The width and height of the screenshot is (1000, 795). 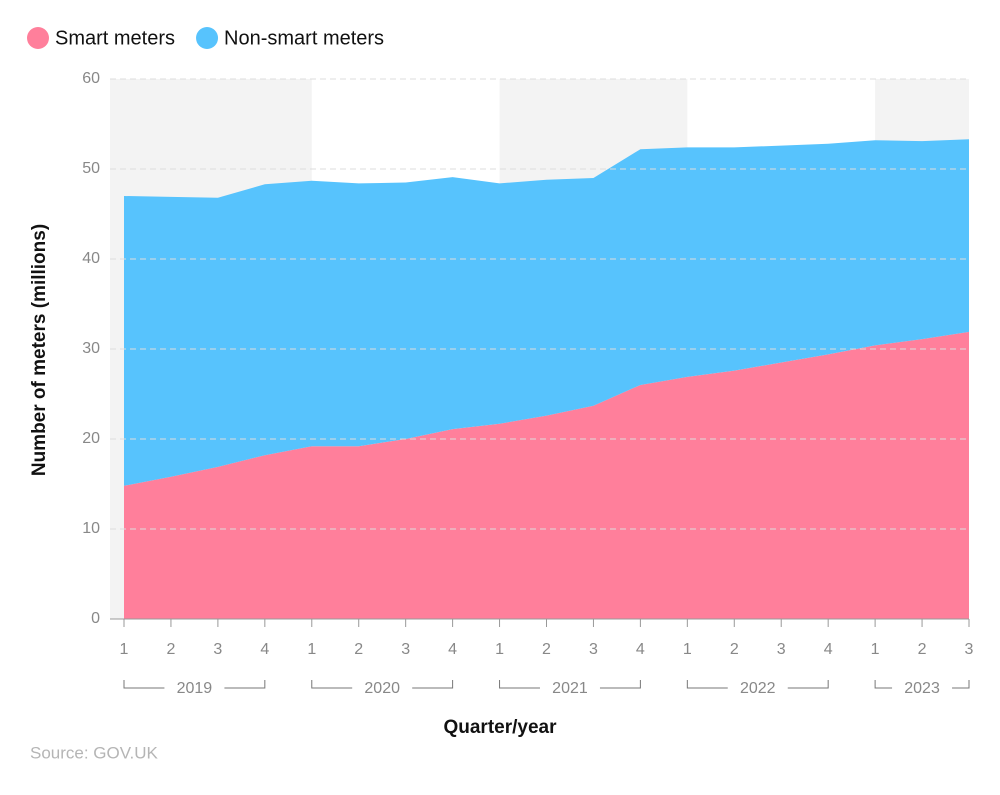 I want to click on y-tick-label: 40, so click(x=91, y=258).